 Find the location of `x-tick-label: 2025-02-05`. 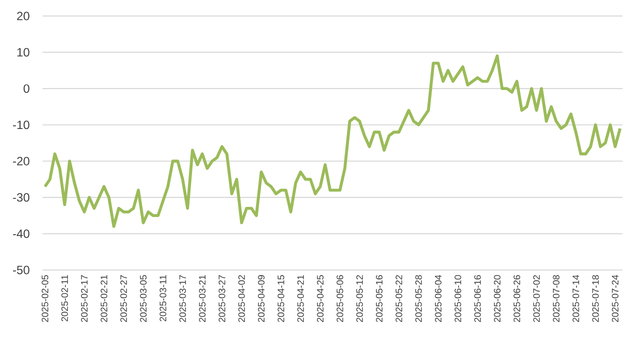

x-tick-label: 2025-02-05 is located at coordinates (45, 298).